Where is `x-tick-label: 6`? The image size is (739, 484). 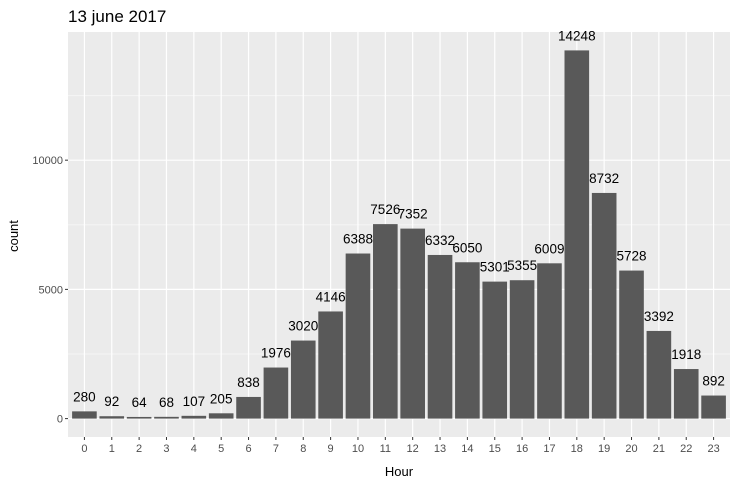 x-tick-label: 6 is located at coordinates (248, 449).